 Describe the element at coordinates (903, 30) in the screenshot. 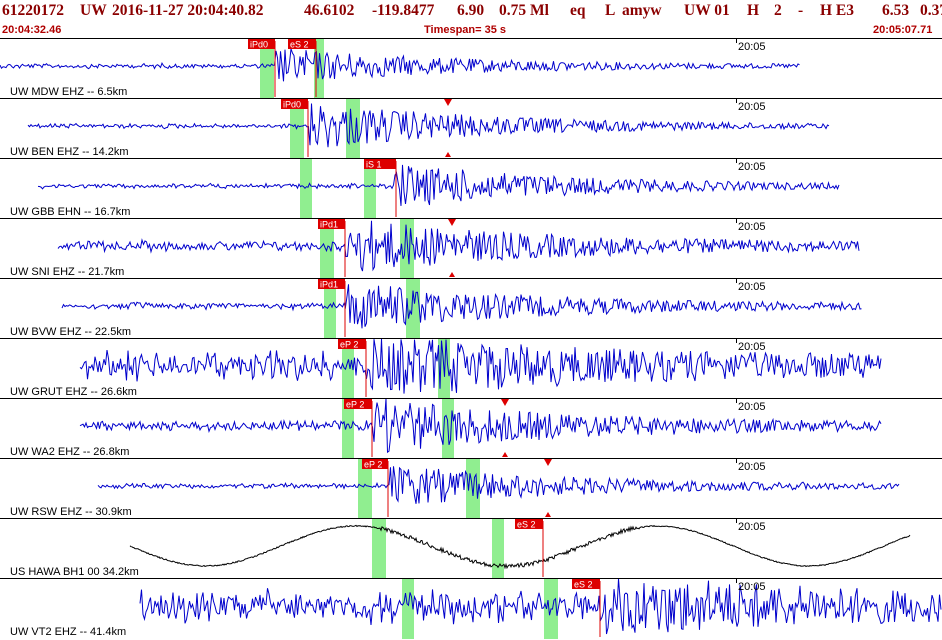

I see `end-time: 20:05:07.71` at that location.